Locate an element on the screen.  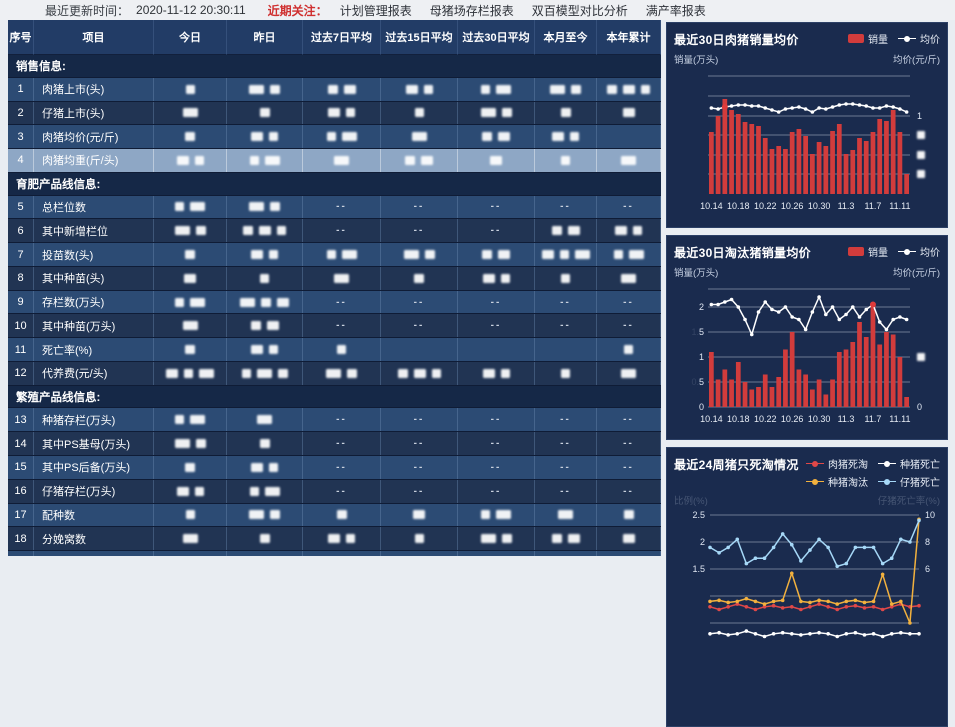
table-row-13: 13 种猪存栏(万头) -- -- -- -- -- is located at coordinates (334, 420).